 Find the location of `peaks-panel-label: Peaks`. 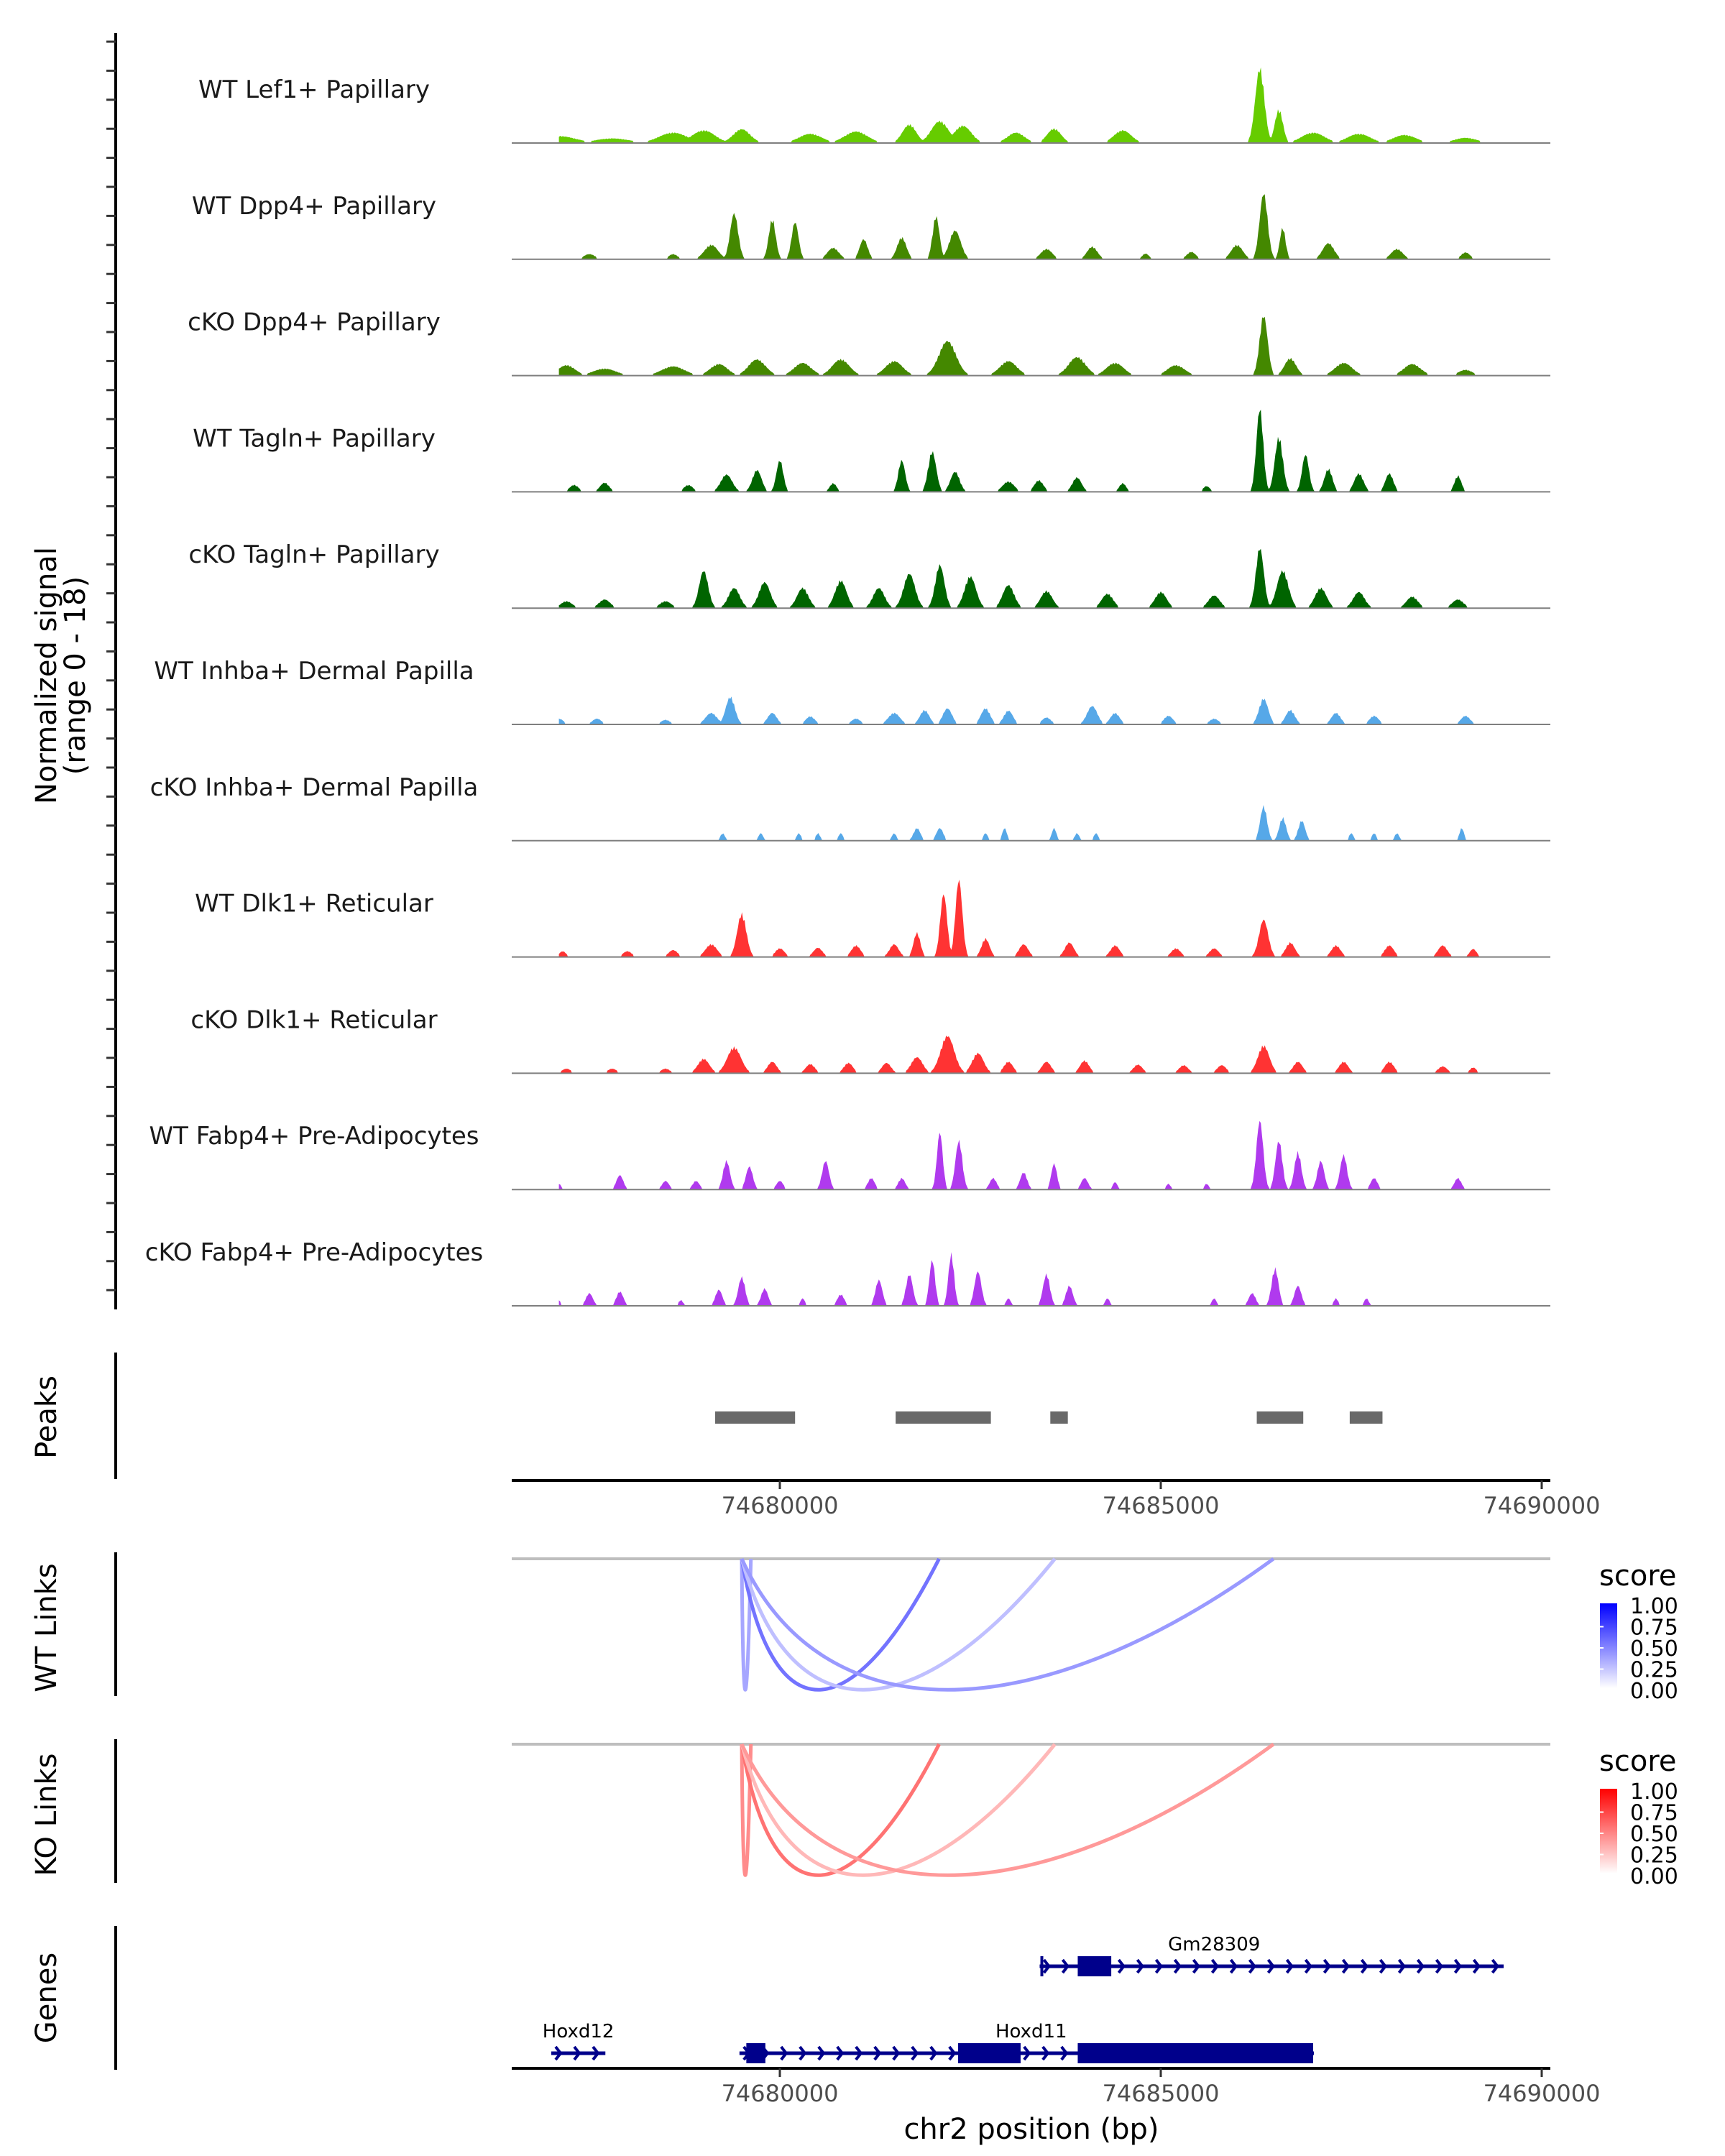

peaks-panel-label: Peaks is located at coordinates (46, 1417).